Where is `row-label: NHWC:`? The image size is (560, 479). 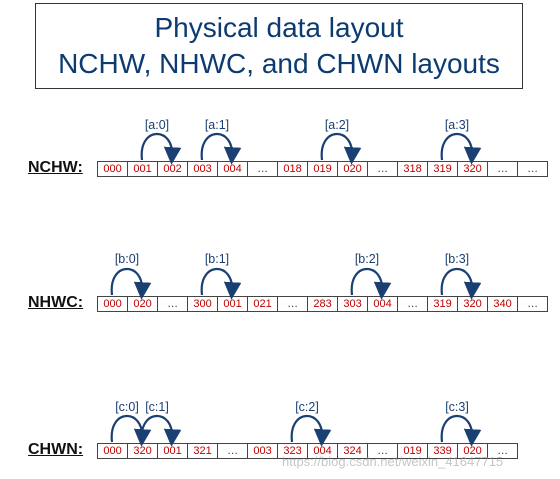
row-label: NHWC: is located at coordinates (56, 302).